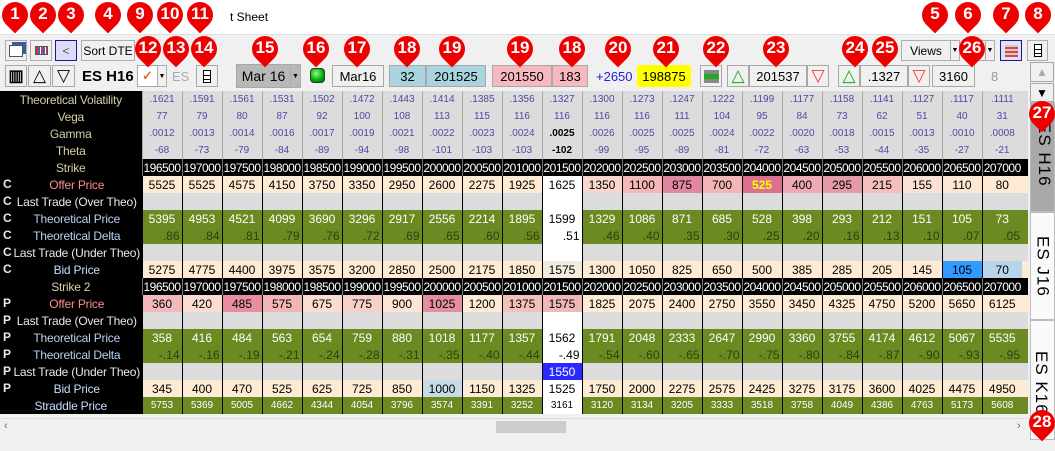 The width and height of the screenshot is (1055, 451). What do you see at coordinates (681, 303) in the screenshot?
I see `price-cell: 2400` at bounding box center [681, 303].